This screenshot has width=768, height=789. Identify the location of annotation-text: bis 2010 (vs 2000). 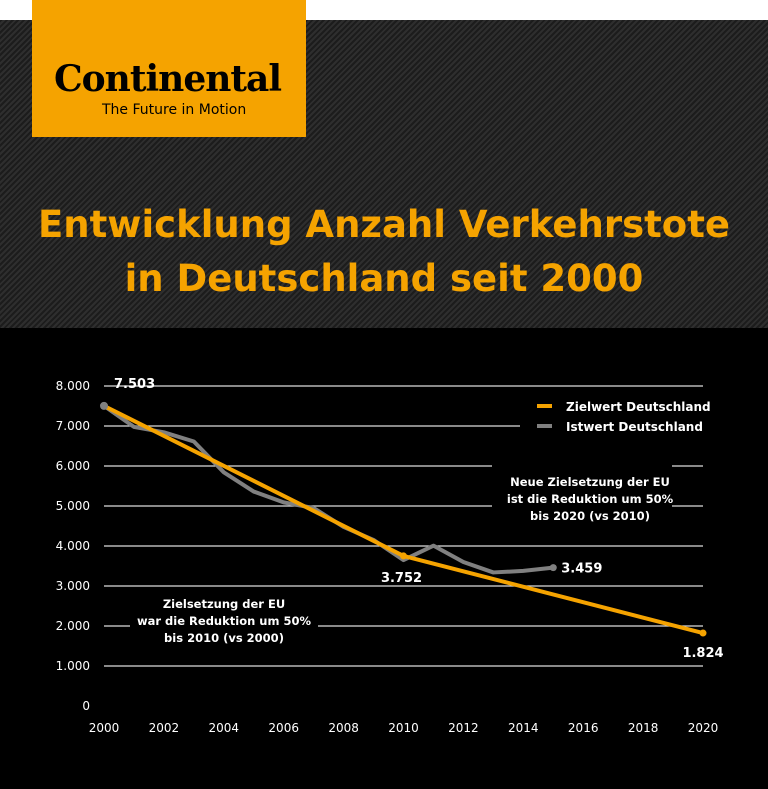
(224, 638).